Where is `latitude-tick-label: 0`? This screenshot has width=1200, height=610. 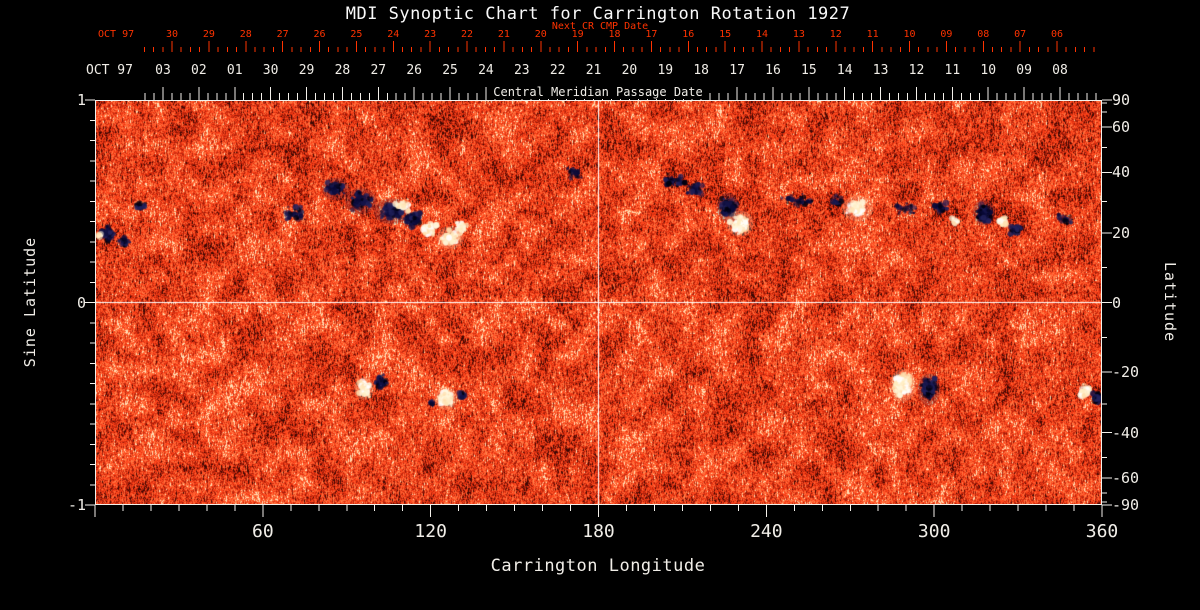 latitude-tick-label: 0 is located at coordinates (1117, 302).